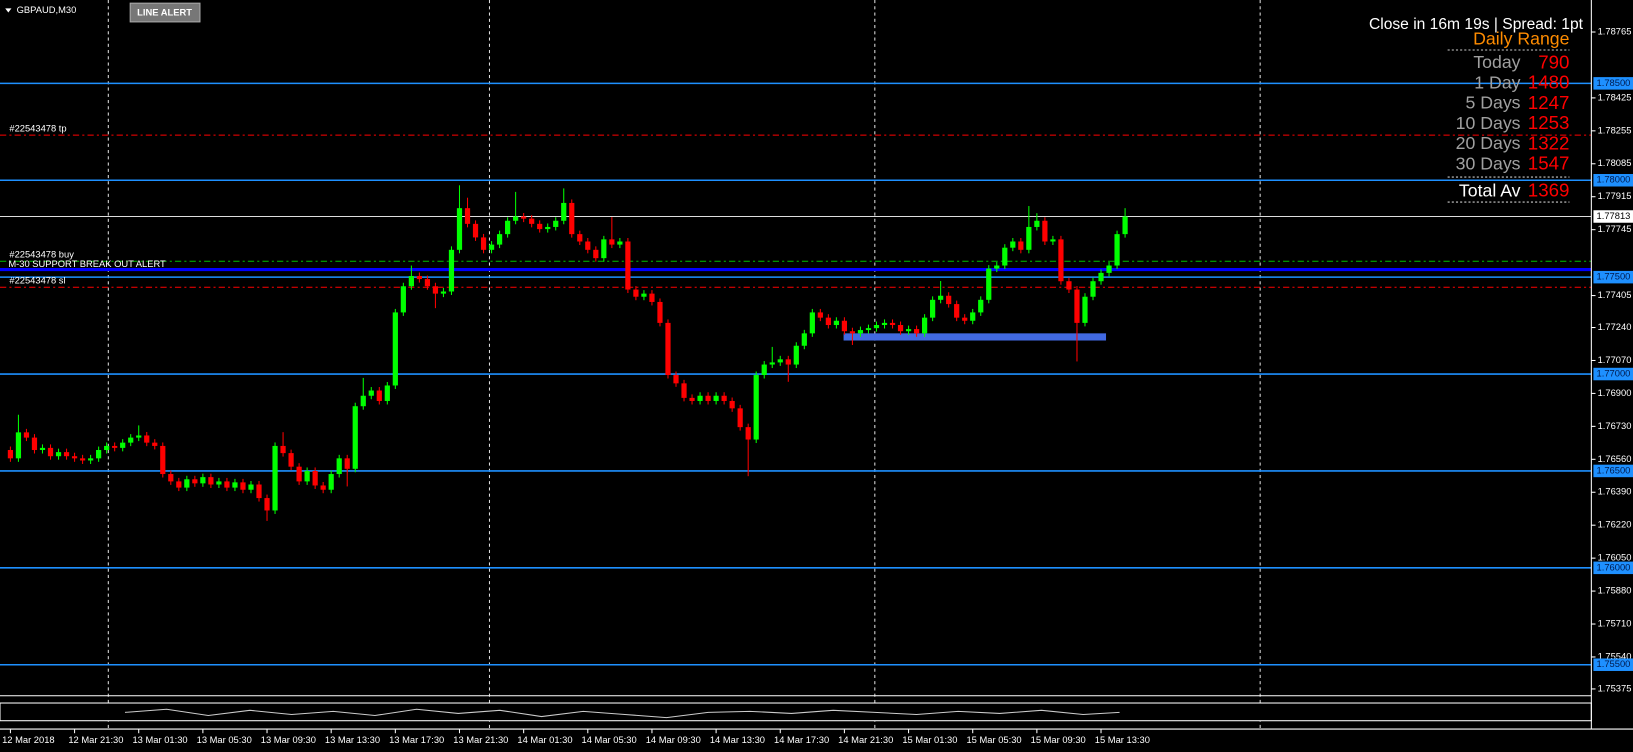 The image size is (1633, 752). Describe the element at coordinates (1122, 740) in the screenshot. I see `x-tick-label: 15 Mar 13:30` at that location.